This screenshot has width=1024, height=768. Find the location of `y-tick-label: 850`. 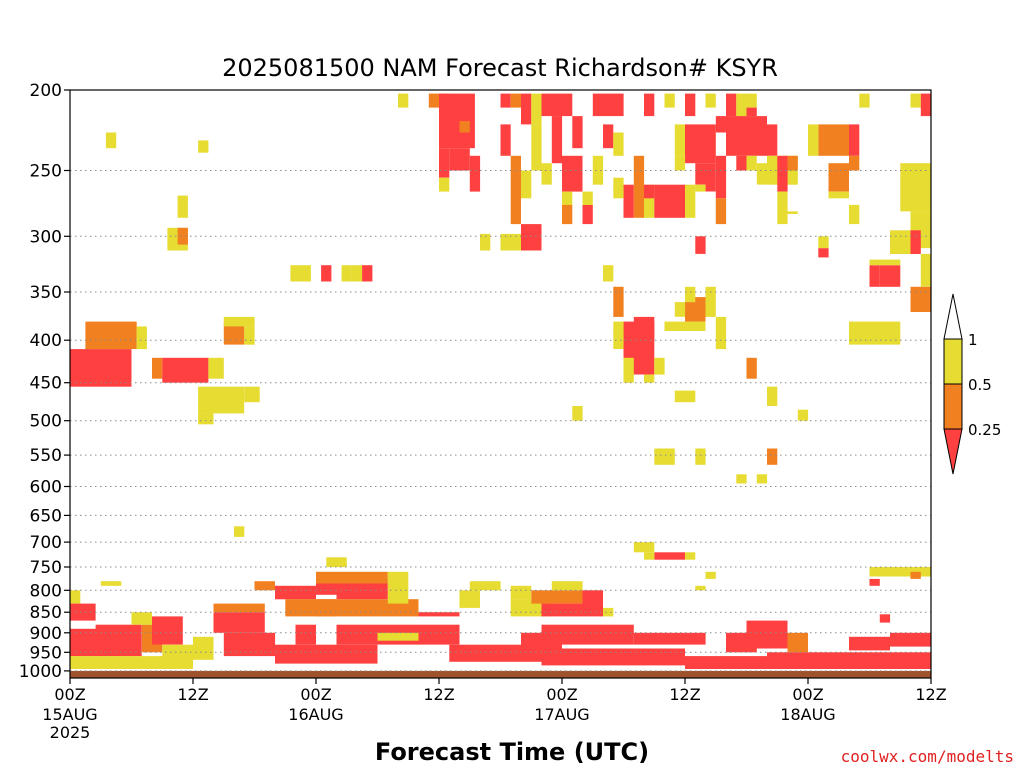

y-tick-label: 850 is located at coordinates (46, 613).